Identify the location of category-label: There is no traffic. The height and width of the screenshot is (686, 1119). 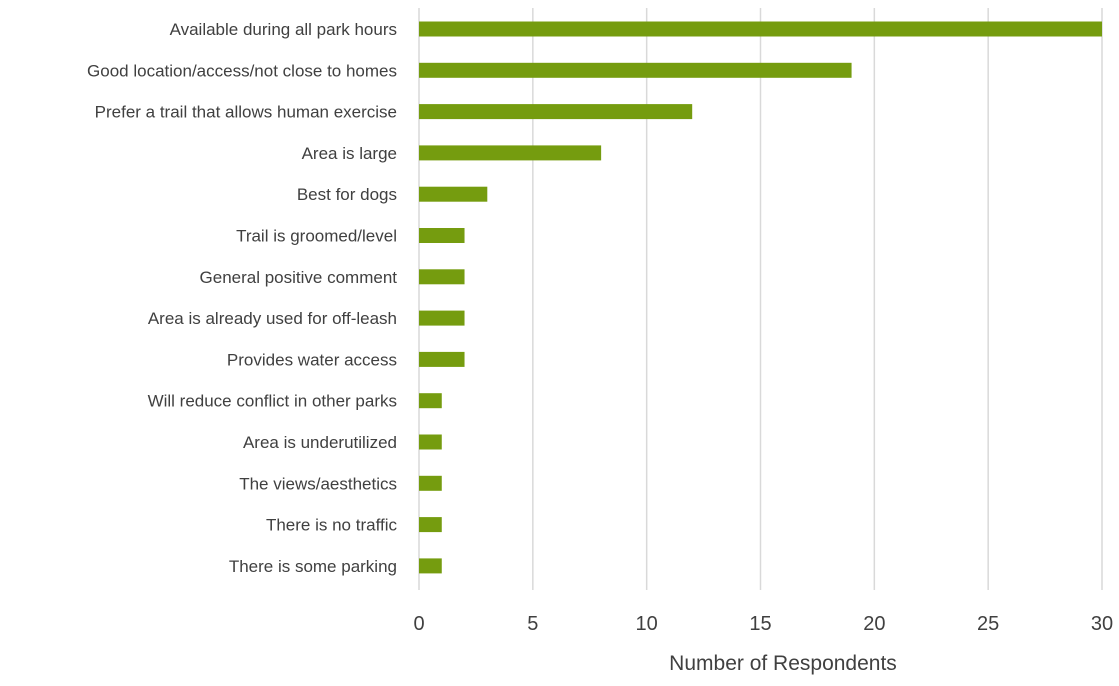
(332, 525).